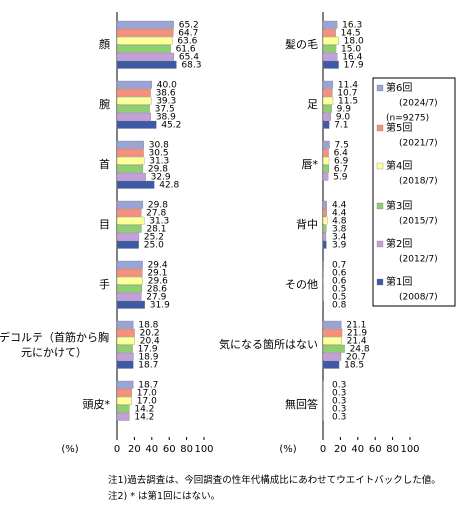  What do you see at coordinates (375, 449) in the screenshot?
I see `x-tick-label: 60` at bounding box center [375, 449].